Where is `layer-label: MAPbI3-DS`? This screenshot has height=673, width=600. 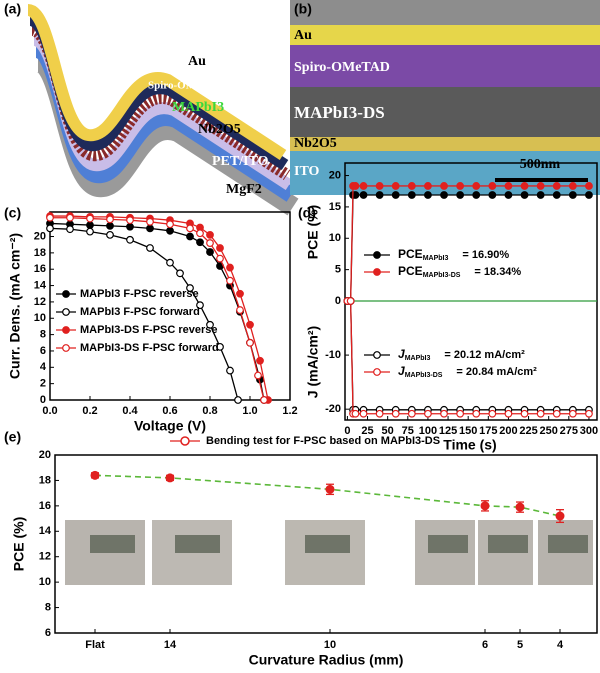
layer-label: MAPbI3-DS is located at coordinates (339, 112).